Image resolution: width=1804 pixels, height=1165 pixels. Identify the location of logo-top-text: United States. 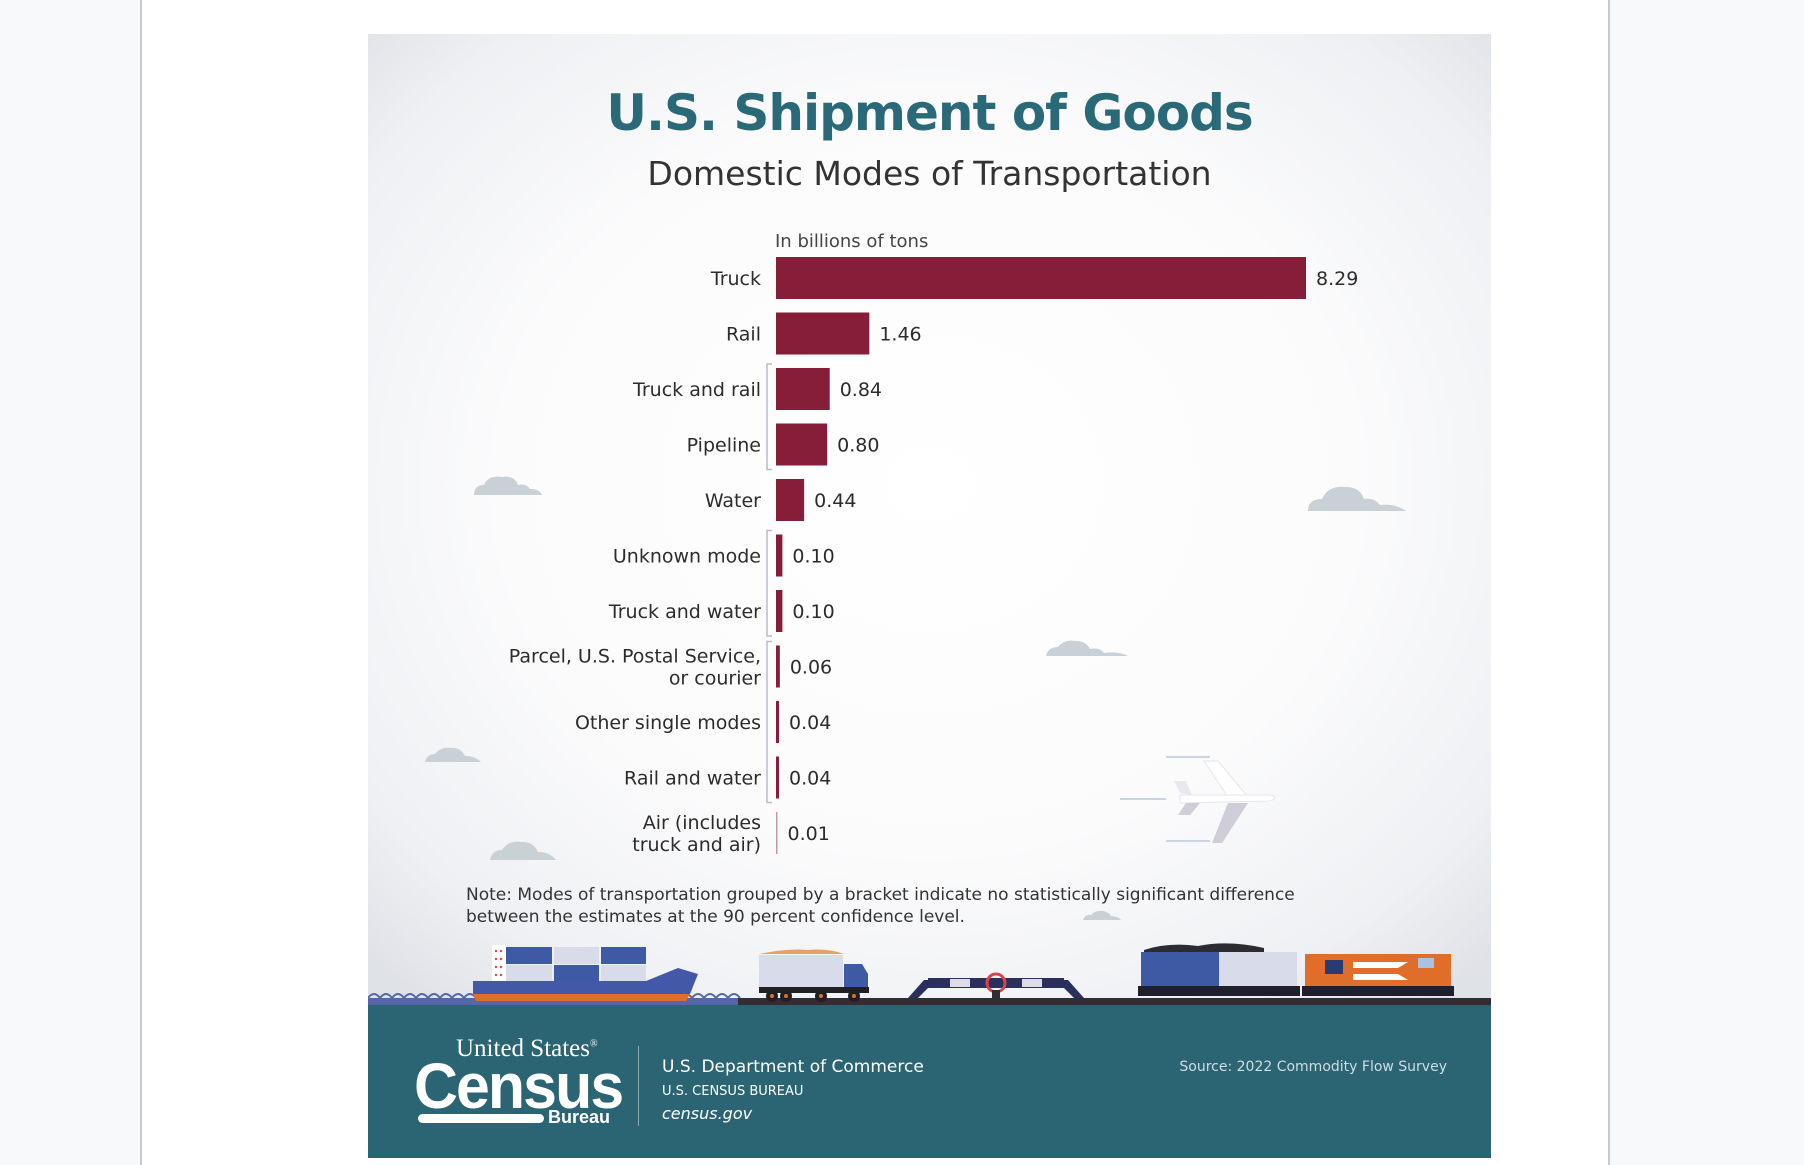
(523, 1048).